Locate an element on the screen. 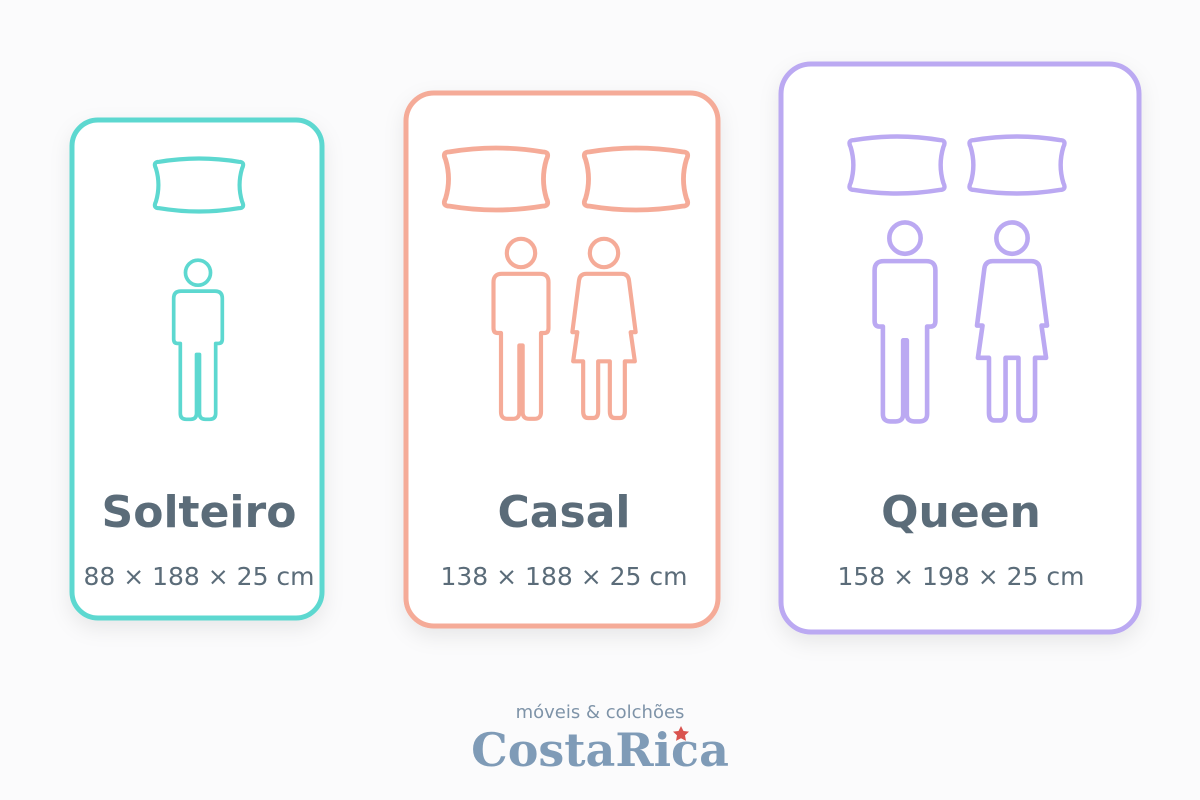  card-solteiro: Solteiro 88 × 188 × 25 cm is located at coordinates (197, 369).